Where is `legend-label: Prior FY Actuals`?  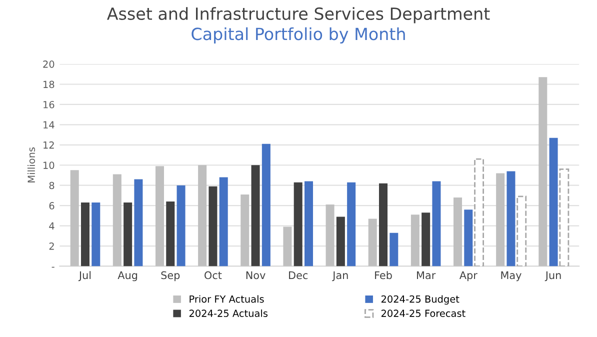 legend-label: Prior FY Actuals is located at coordinates (227, 299).